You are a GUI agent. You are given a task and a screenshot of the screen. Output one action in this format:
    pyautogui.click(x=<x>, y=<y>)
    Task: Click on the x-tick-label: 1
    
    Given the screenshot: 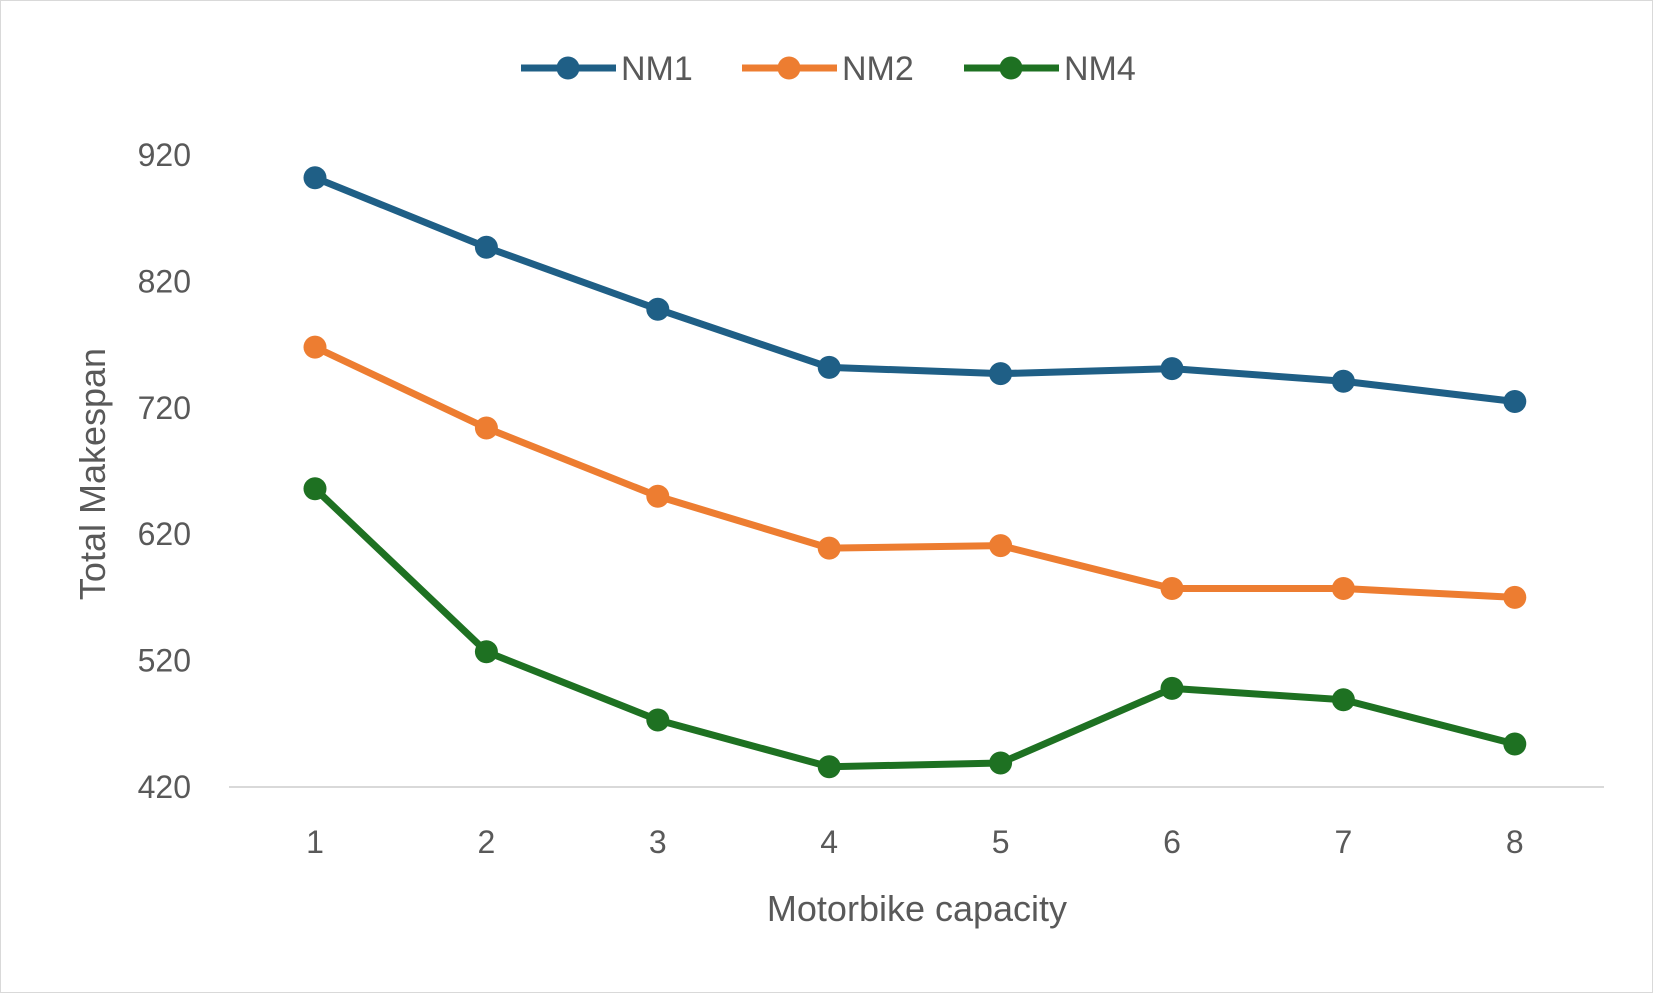 What is the action you would take?
    pyautogui.click(x=315, y=842)
    